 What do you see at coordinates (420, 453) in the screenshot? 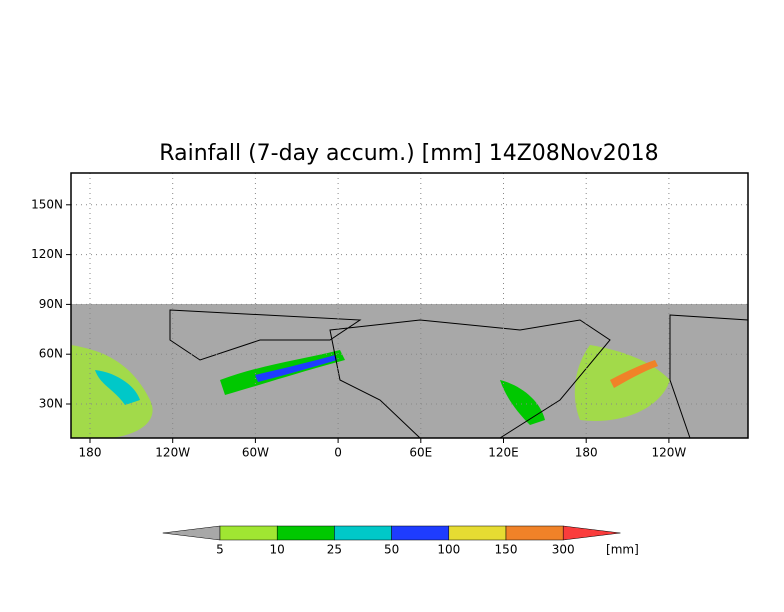
I see `x-tick-label: 60E` at bounding box center [420, 453].